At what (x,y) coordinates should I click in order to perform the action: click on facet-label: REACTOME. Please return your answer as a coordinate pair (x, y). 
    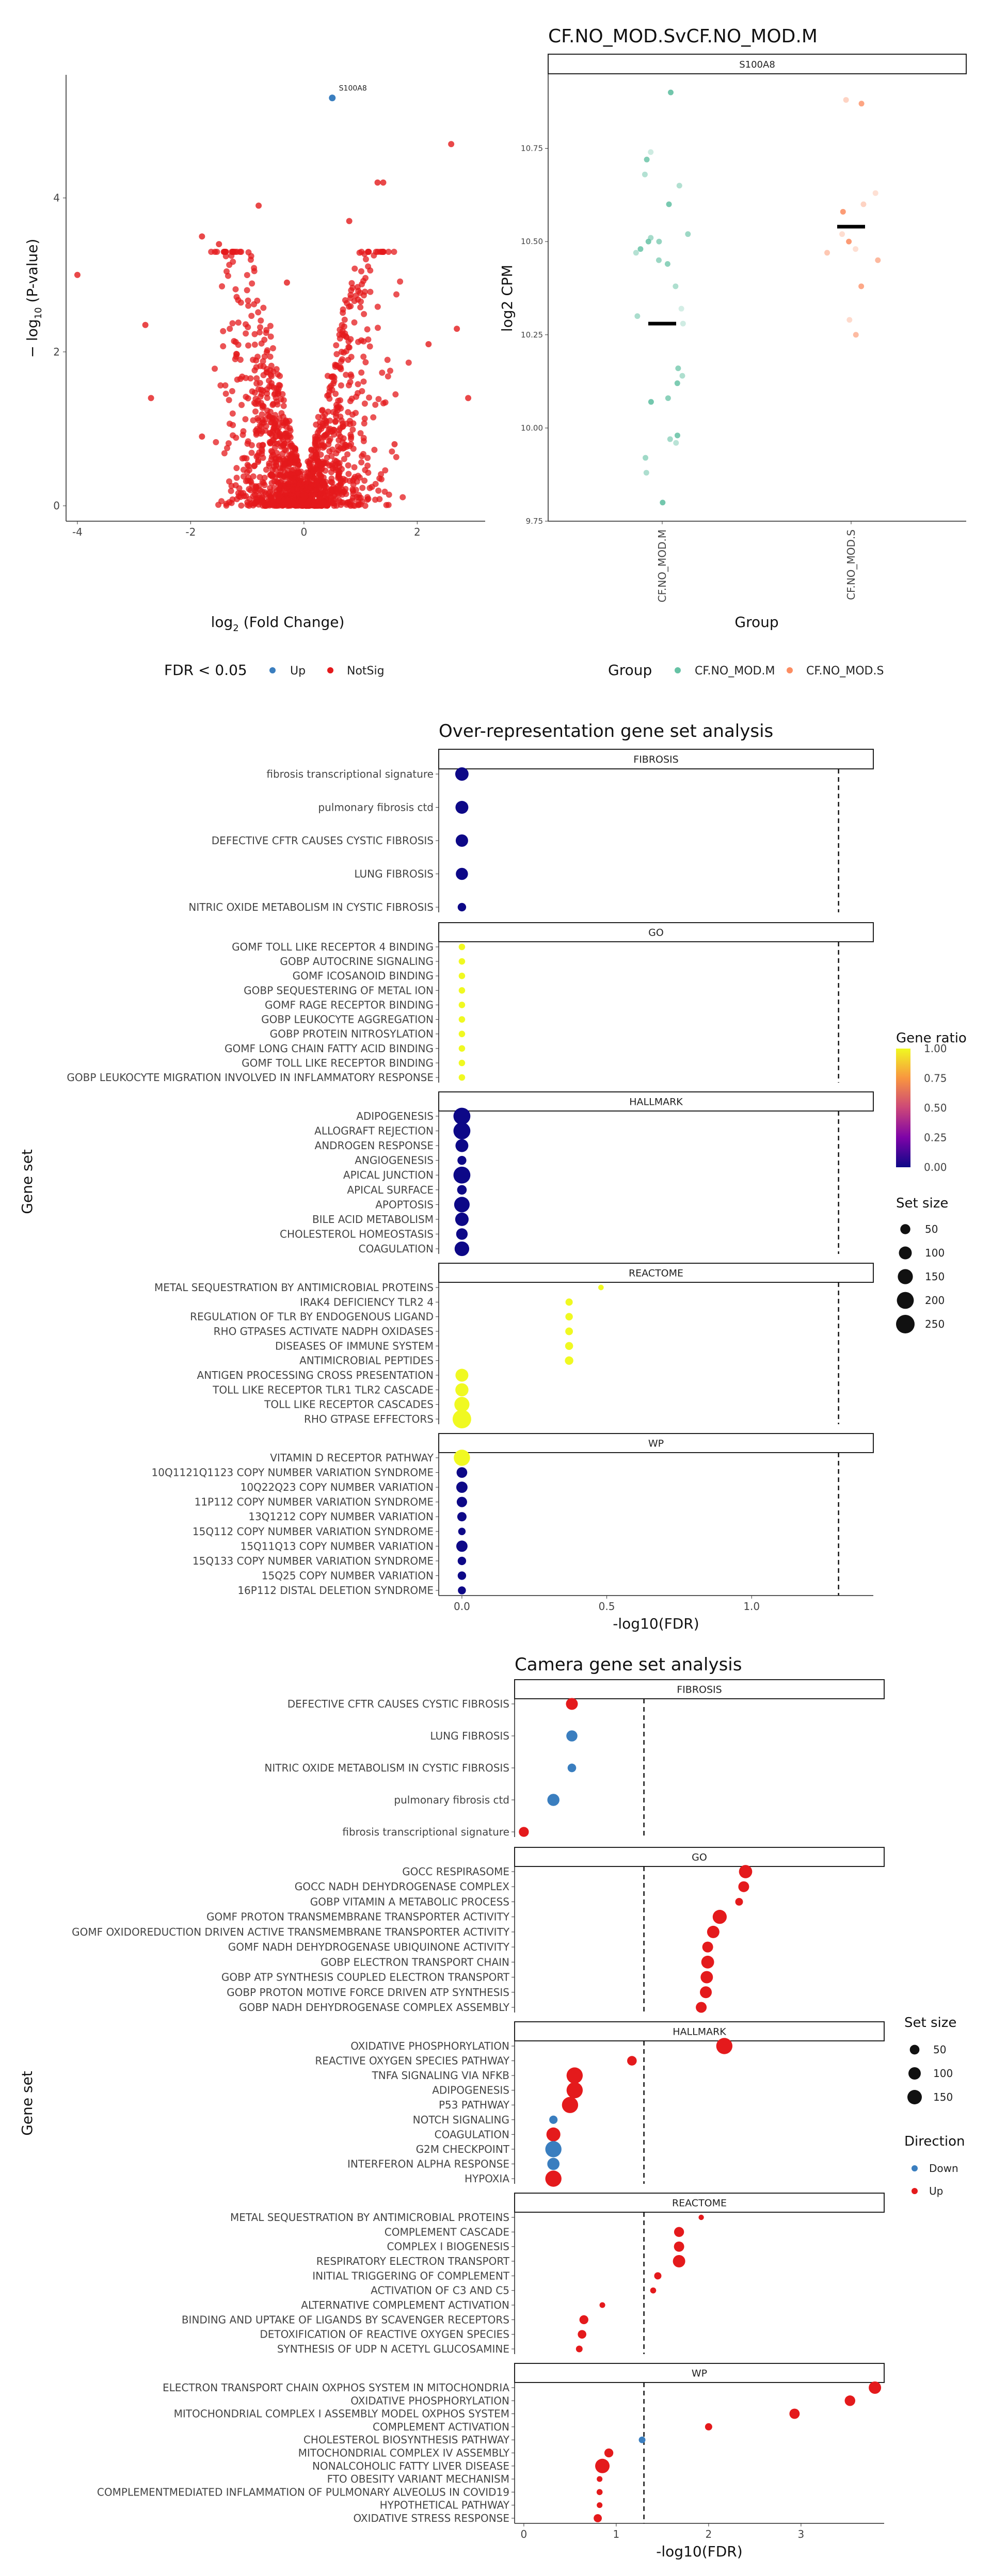
    Looking at the image, I should click on (656, 1274).